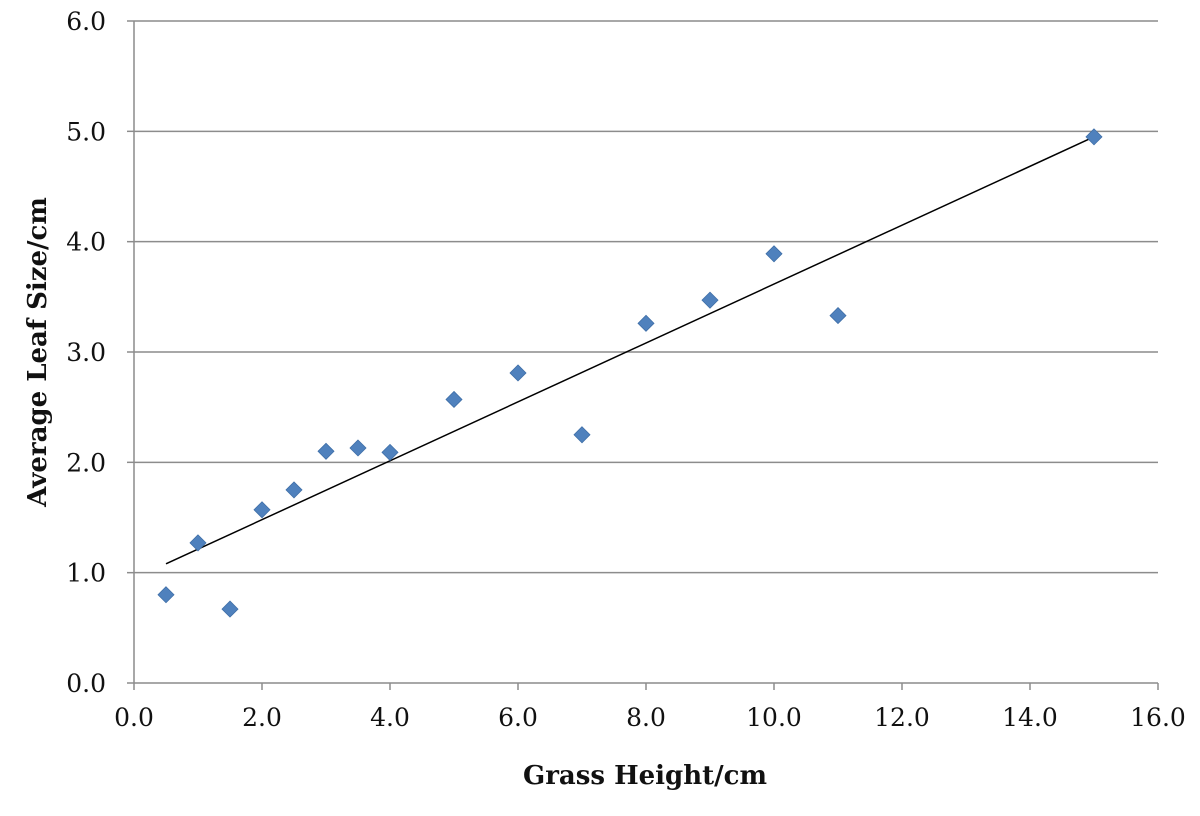 This screenshot has height=816, width=1200. Describe the element at coordinates (134, 717) in the screenshot. I see `x-tick-label-0: 0.0` at that location.